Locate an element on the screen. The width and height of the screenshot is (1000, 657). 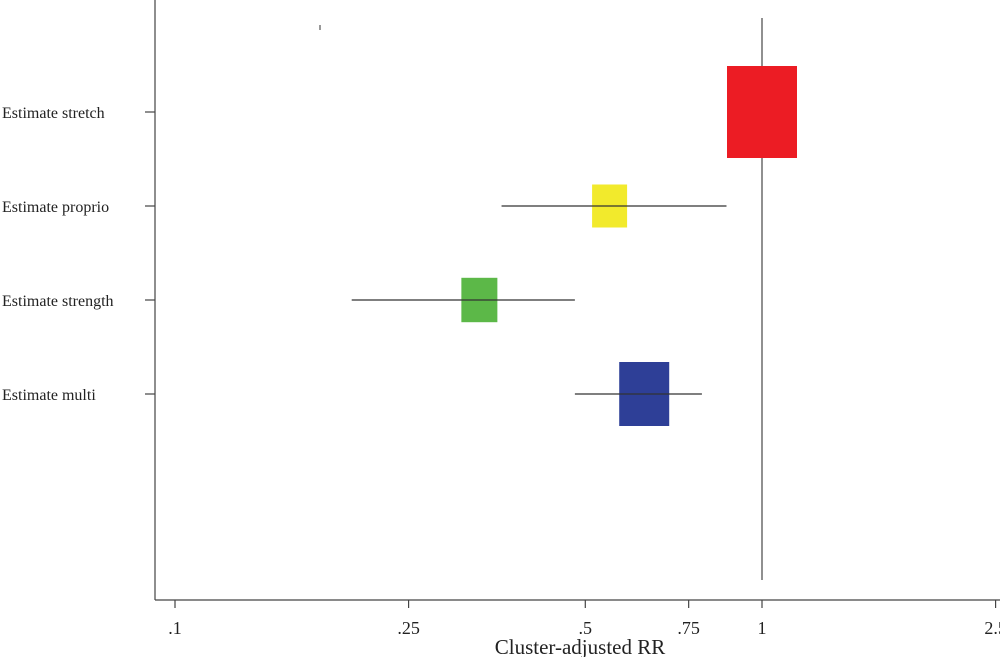
x-axis-label: Cluster-adjusted RR is located at coordinates (580, 646).